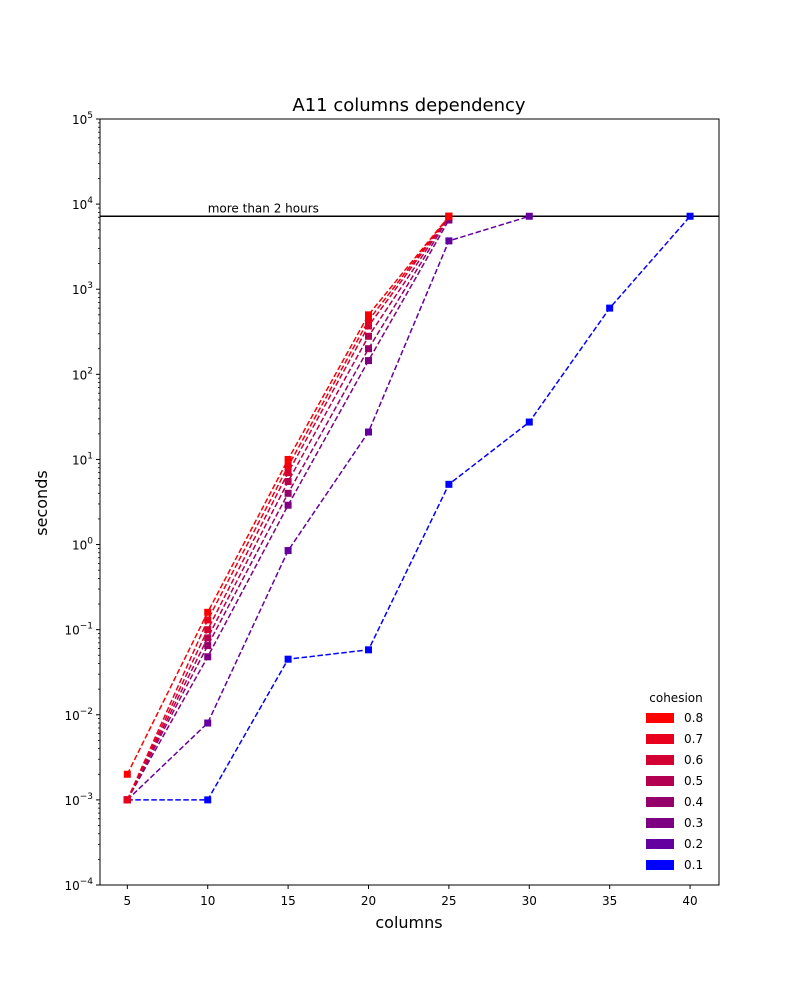 This screenshot has height=994, width=799. Describe the element at coordinates (448, 901) in the screenshot. I see `x-tick-label: 25` at that location.